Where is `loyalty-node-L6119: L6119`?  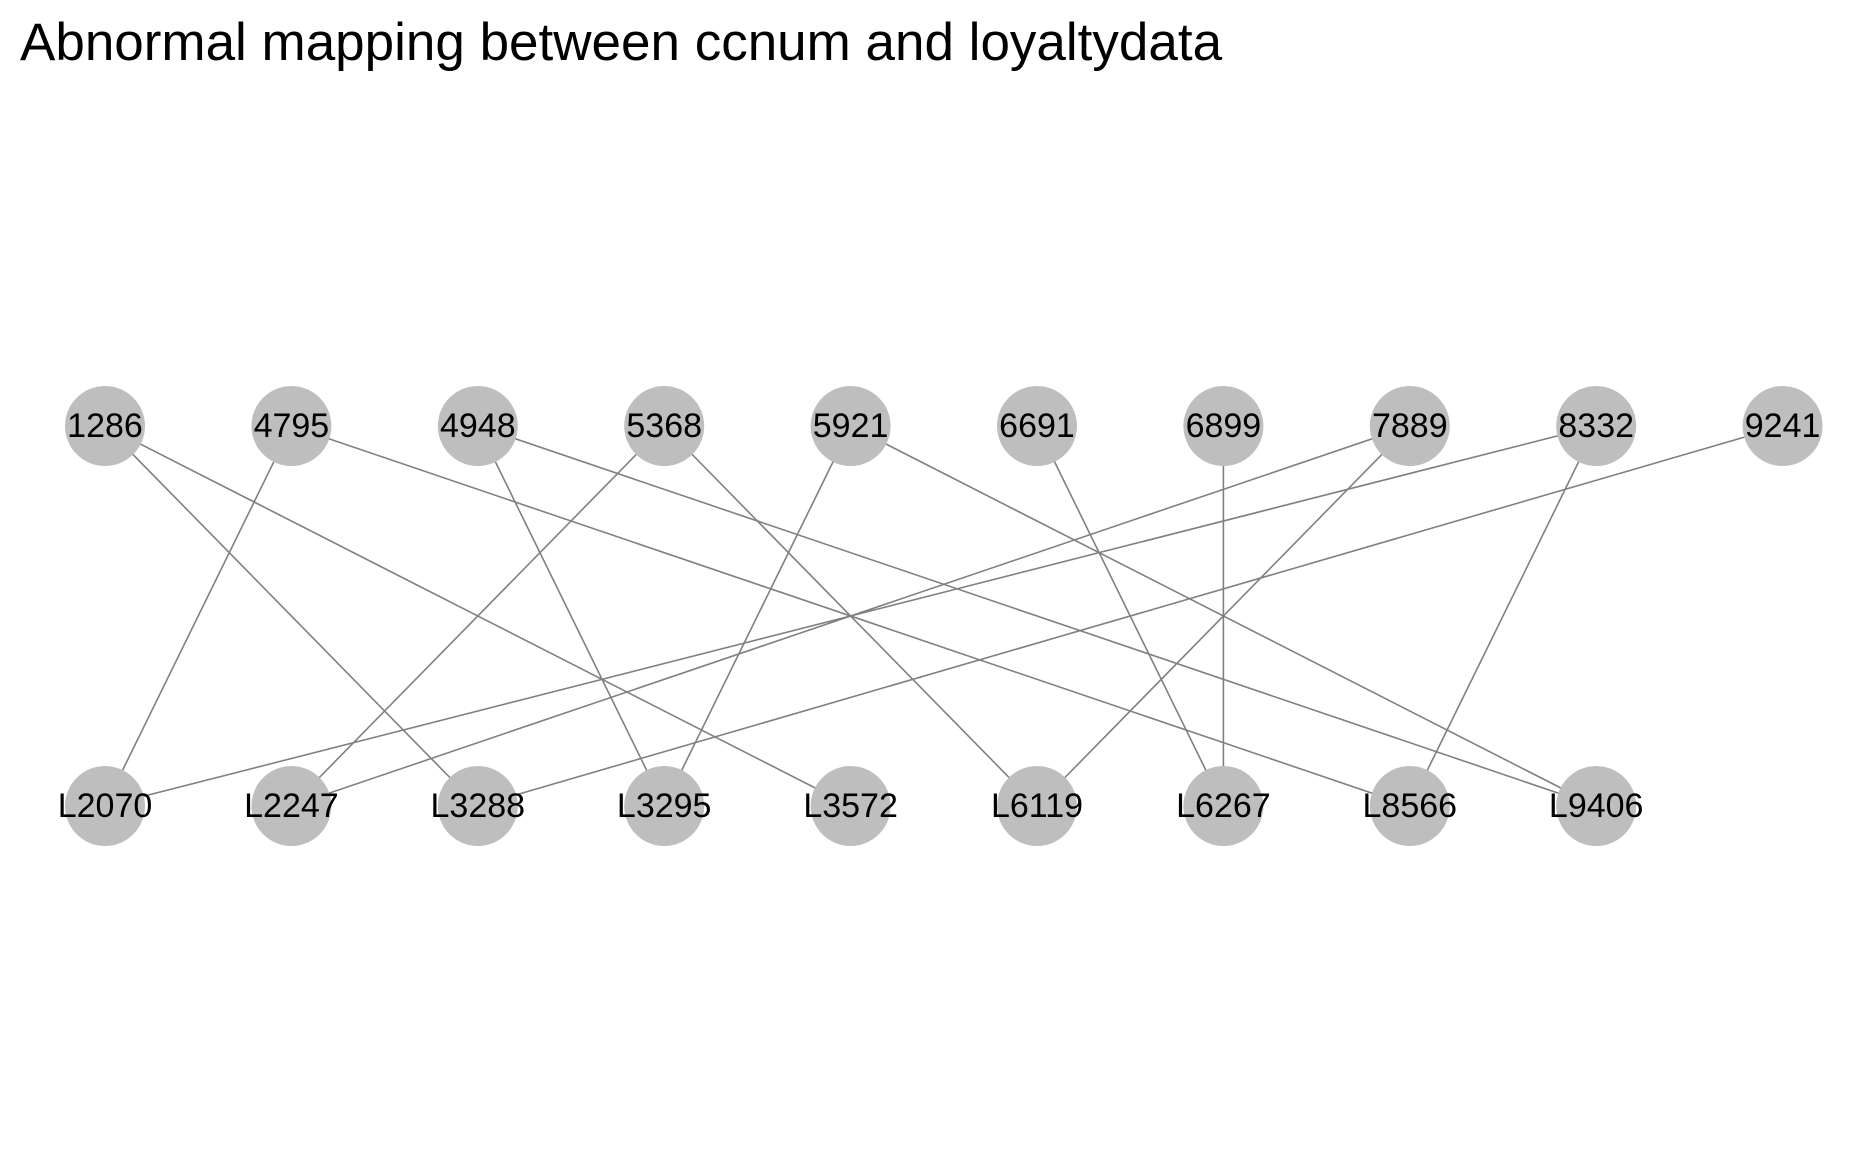
loyalty-node-L6119: L6119 is located at coordinates (1037, 806).